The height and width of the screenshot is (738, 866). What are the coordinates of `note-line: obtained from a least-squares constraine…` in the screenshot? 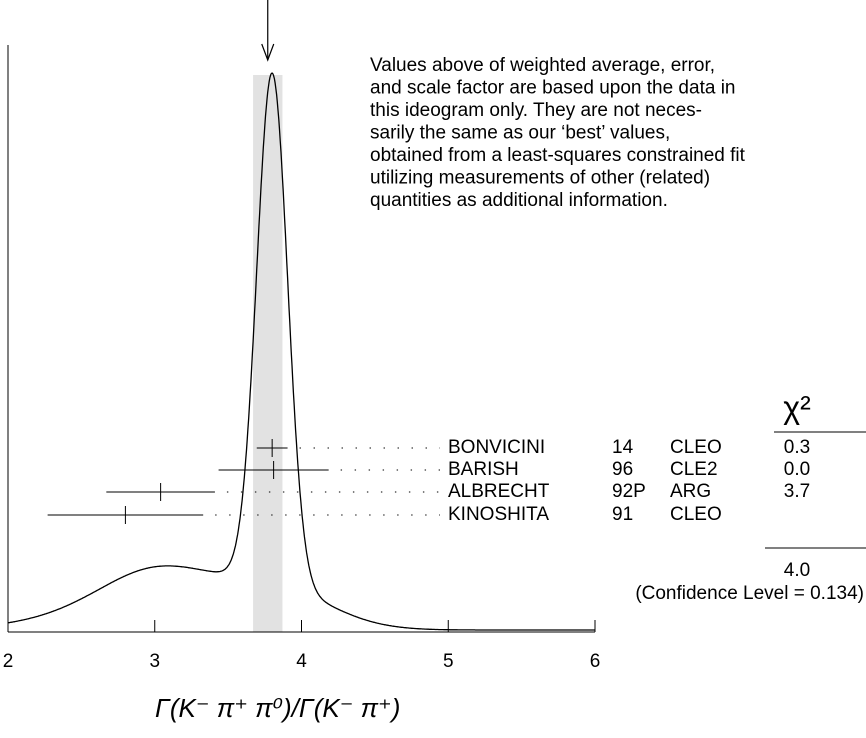 It's located at (558, 155).